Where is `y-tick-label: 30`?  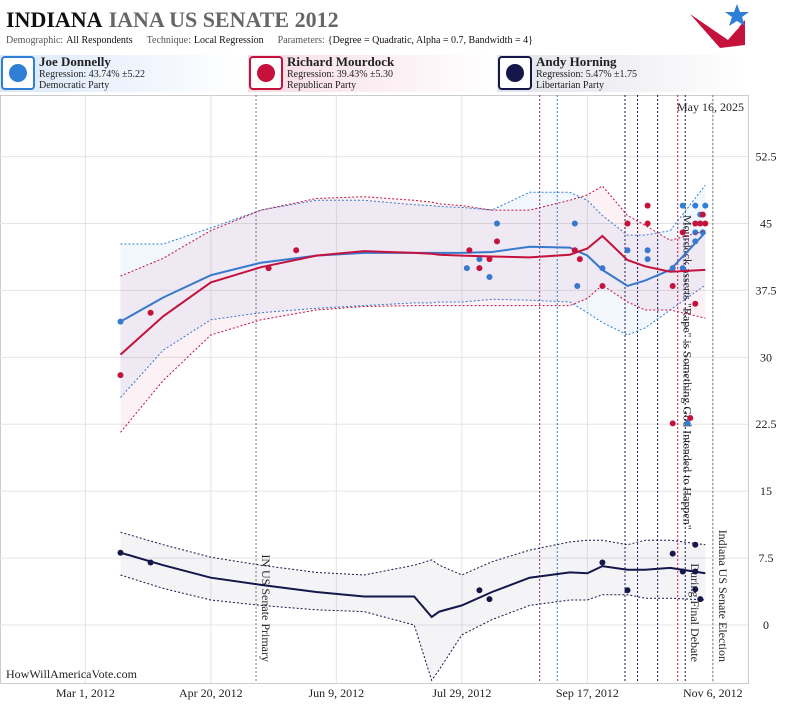 y-tick-label: 30 is located at coordinates (766, 357).